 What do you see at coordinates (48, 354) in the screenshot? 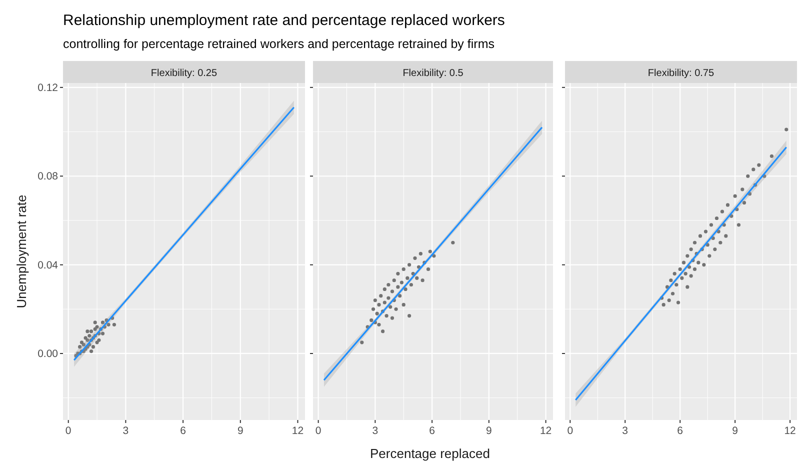
I see `y-tick-label: 0.00` at bounding box center [48, 354].